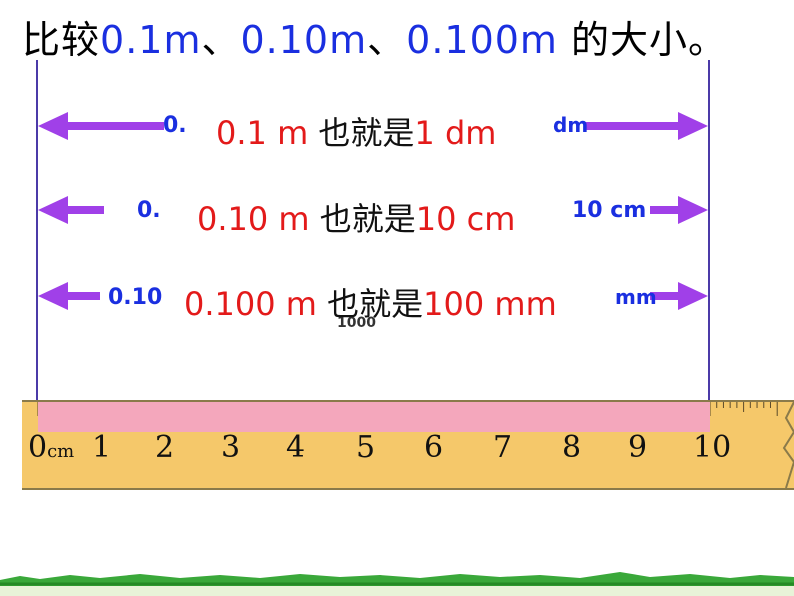 This screenshot has height=596, width=794. What do you see at coordinates (38, 447) in the screenshot?
I see `ruler-label-0-number: 0` at bounding box center [38, 447].